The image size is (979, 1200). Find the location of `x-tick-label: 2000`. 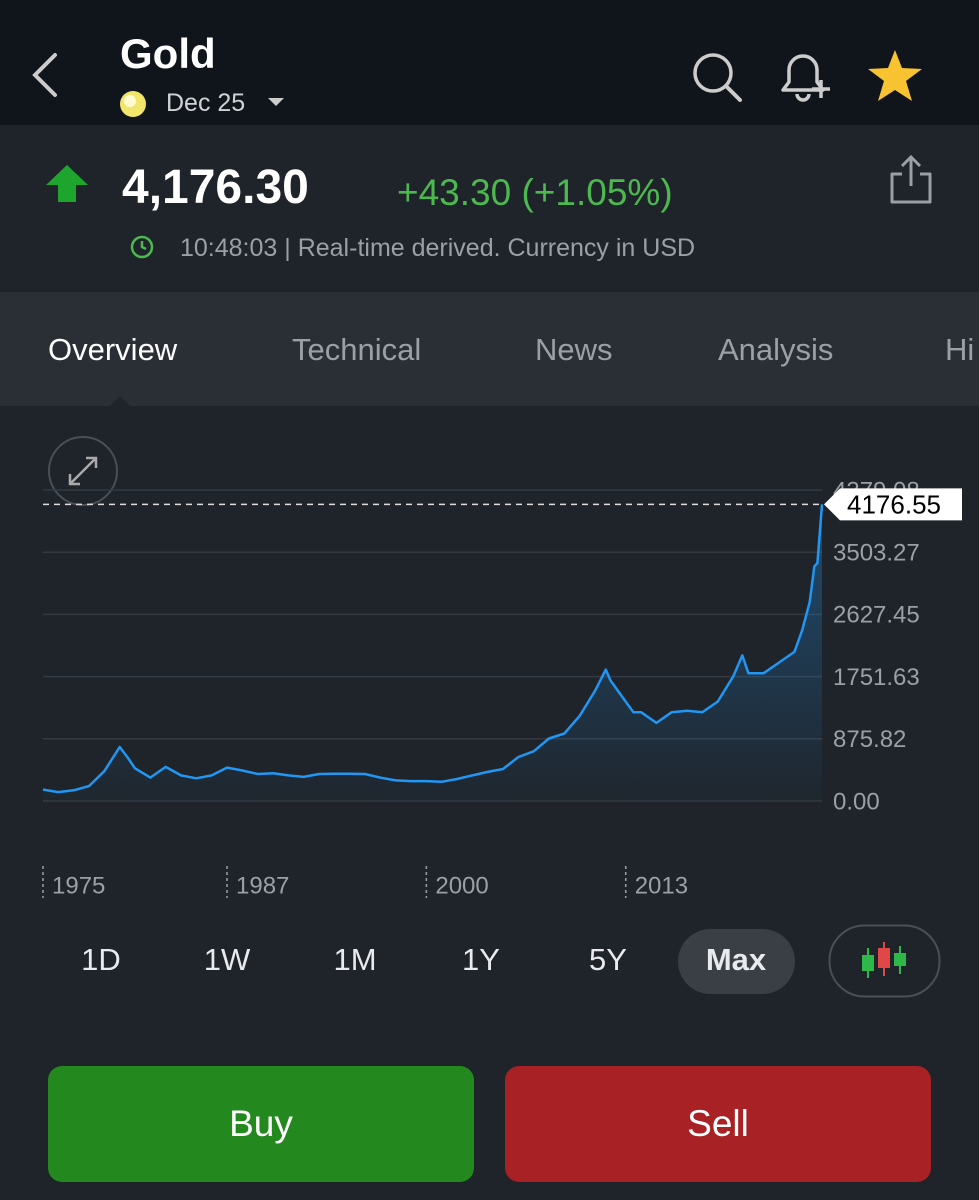

x-tick-label: 2000 is located at coordinates (461, 885).